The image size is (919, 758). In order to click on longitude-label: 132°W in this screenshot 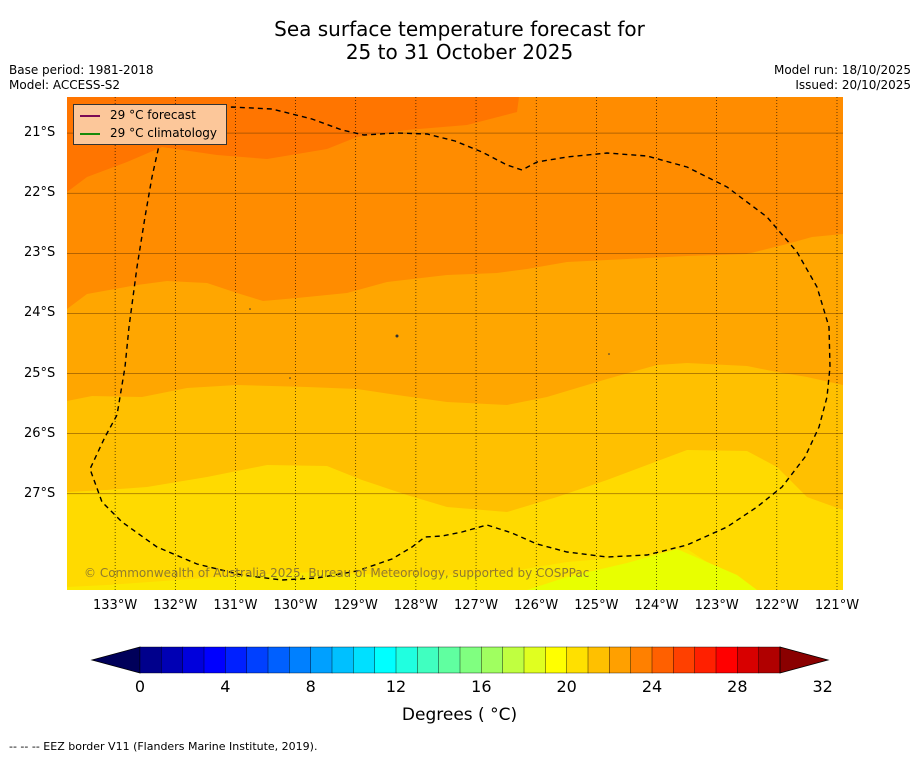, I will do `click(175, 605)`.